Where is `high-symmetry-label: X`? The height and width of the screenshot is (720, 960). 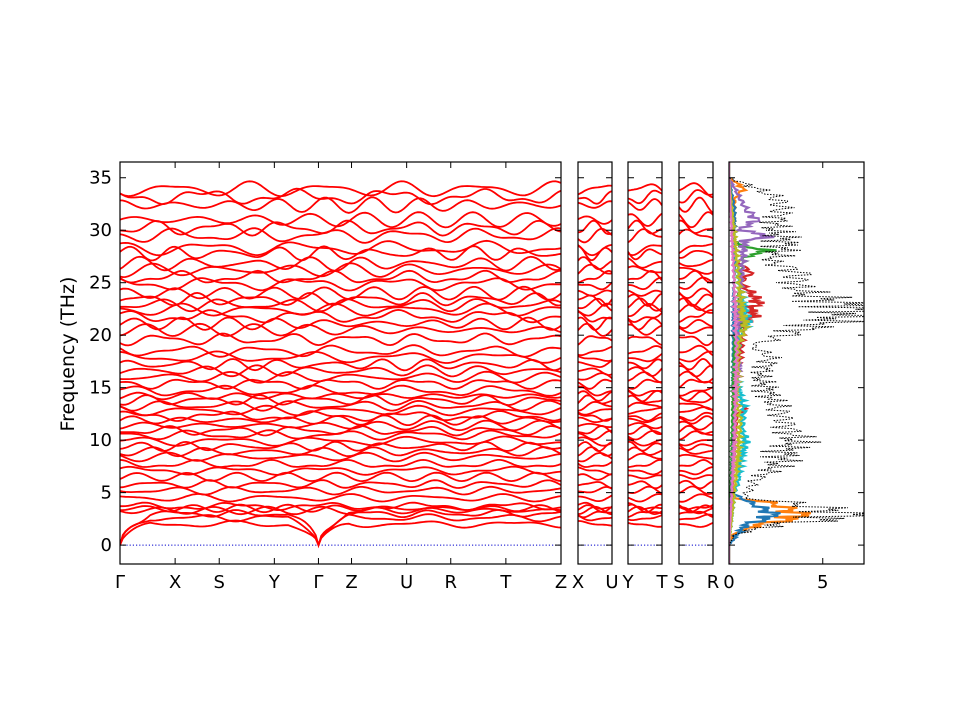
high-symmetry-label: X is located at coordinates (578, 582).